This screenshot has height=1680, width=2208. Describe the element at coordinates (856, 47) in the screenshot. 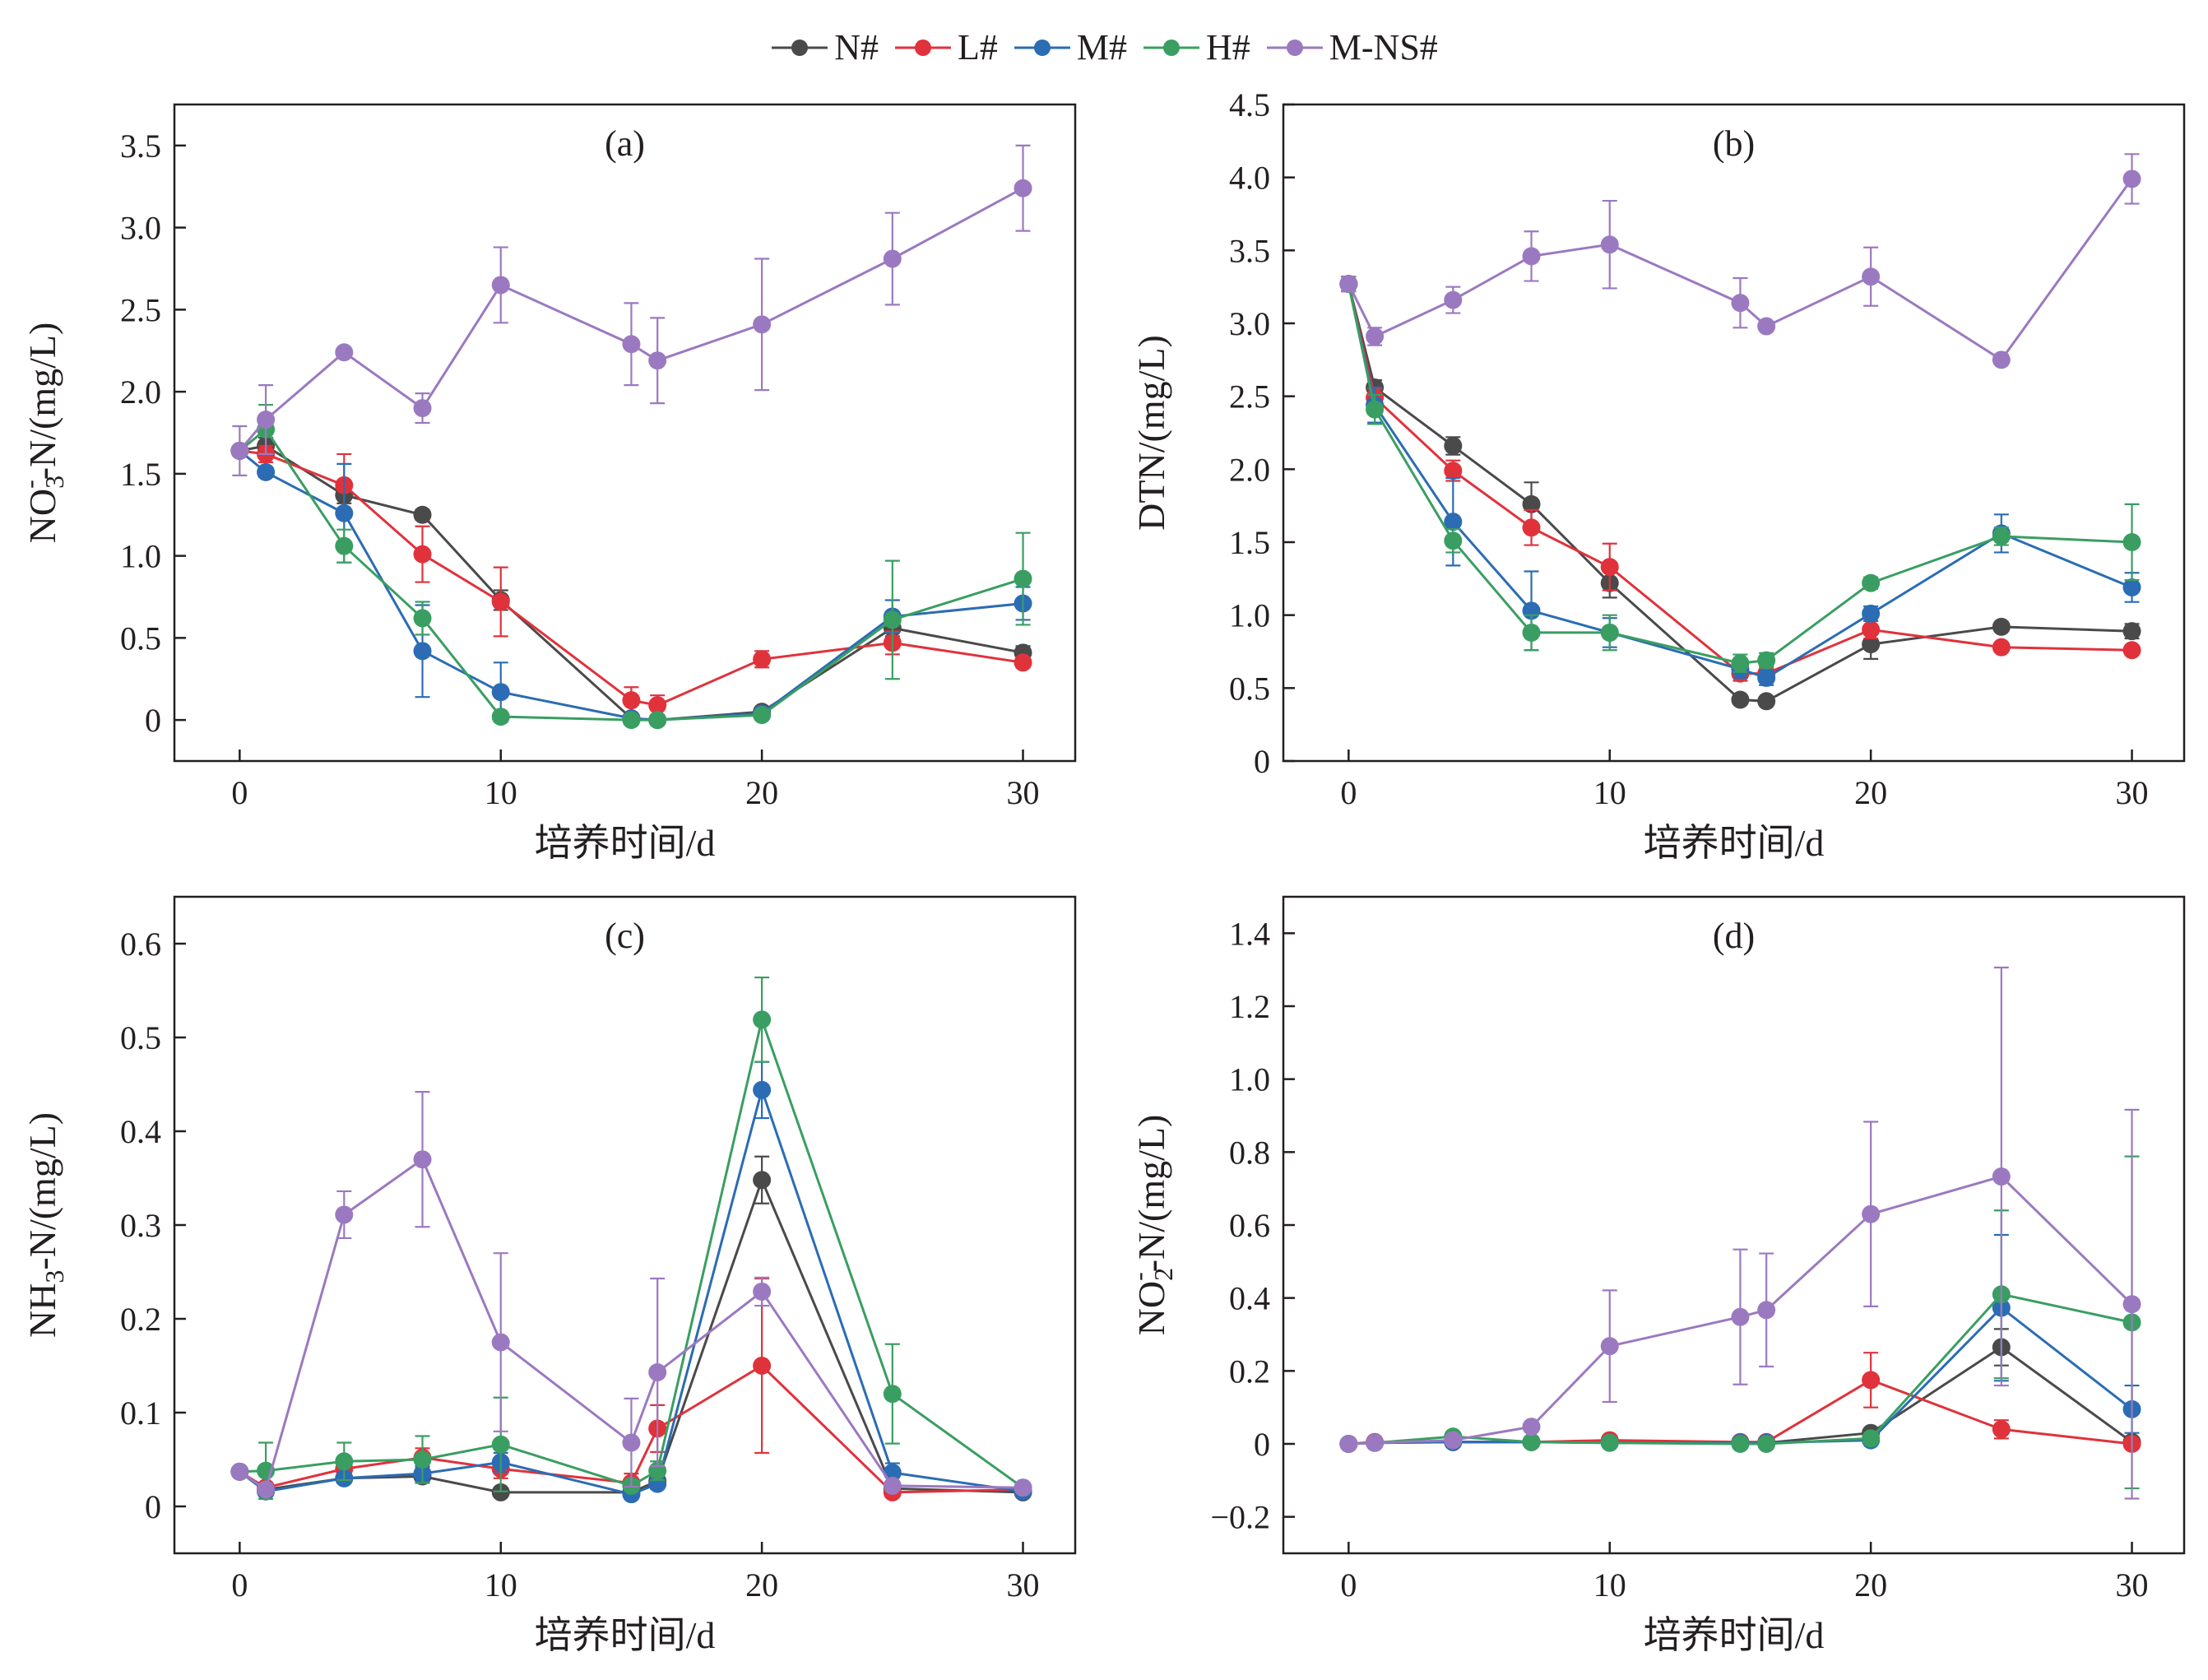

I see `legend-label: N#` at that location.